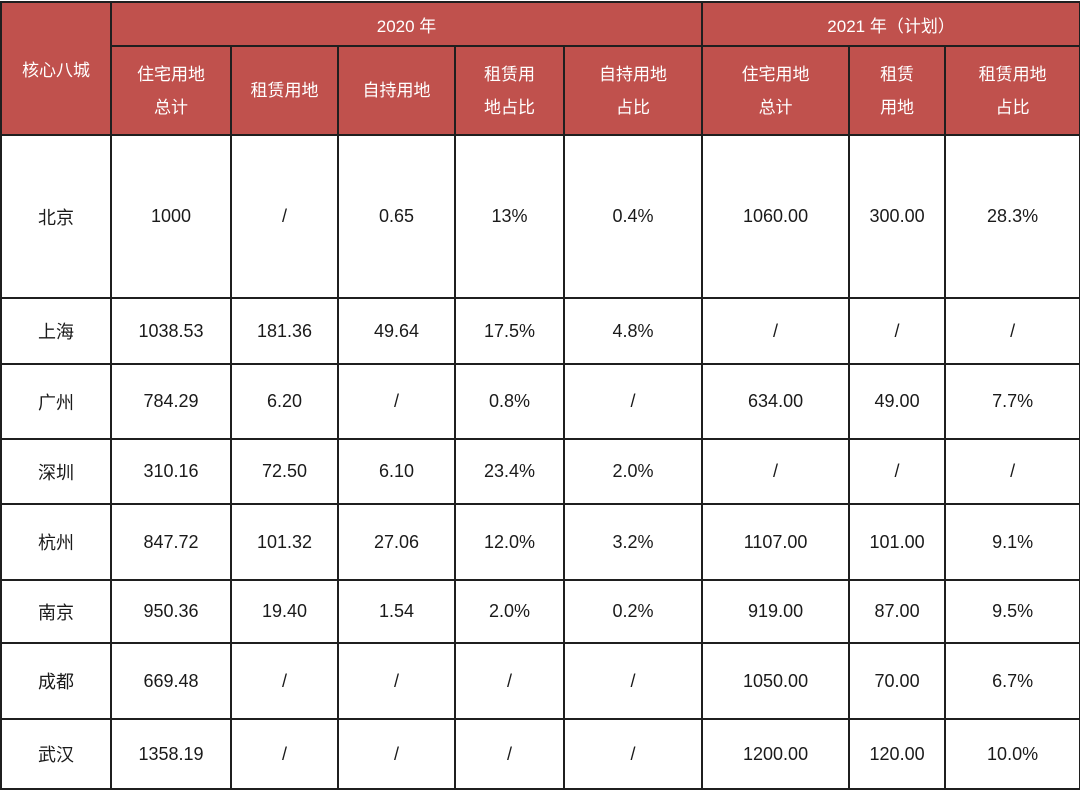 The height and width of the screenshot is (809, 1080). Describe the element at coordinates (633, 216) in the screenshot. I see `data-cell: 0.4%` at that location.